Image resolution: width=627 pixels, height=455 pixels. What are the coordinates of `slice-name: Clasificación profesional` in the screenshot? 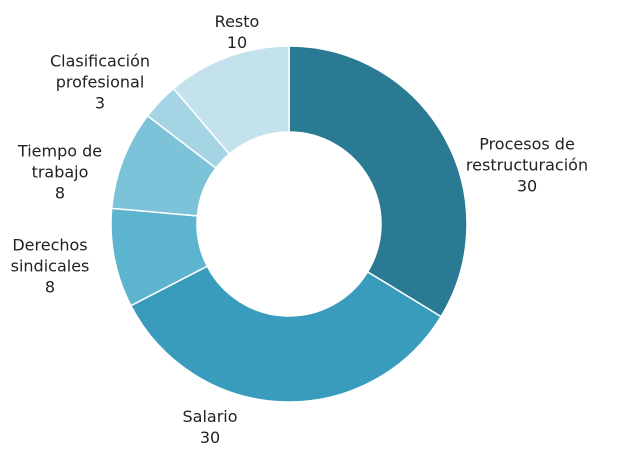 It's located at (100, 71).